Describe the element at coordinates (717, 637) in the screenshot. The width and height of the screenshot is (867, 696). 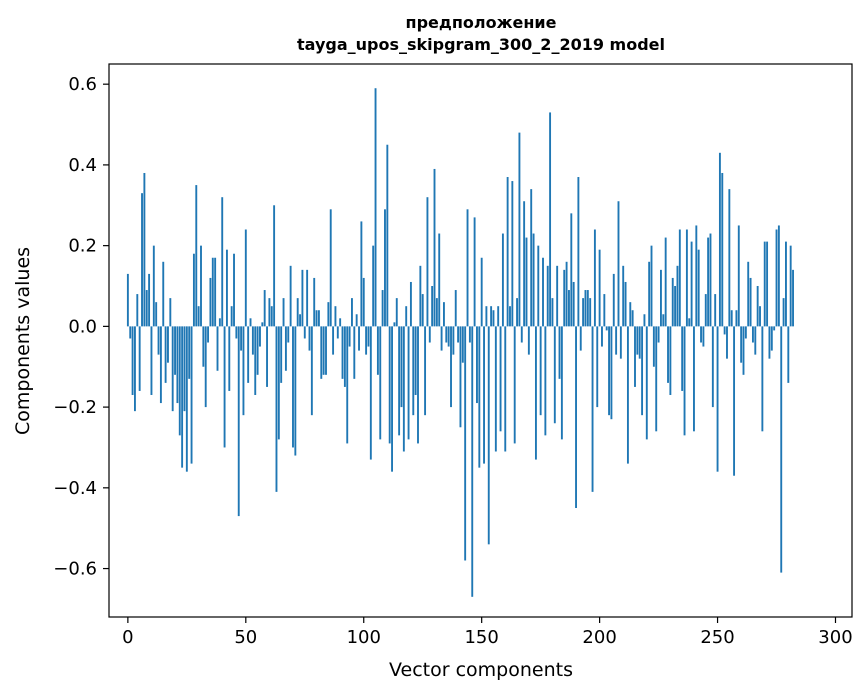
I see `x-tick-label: 250` at that location.